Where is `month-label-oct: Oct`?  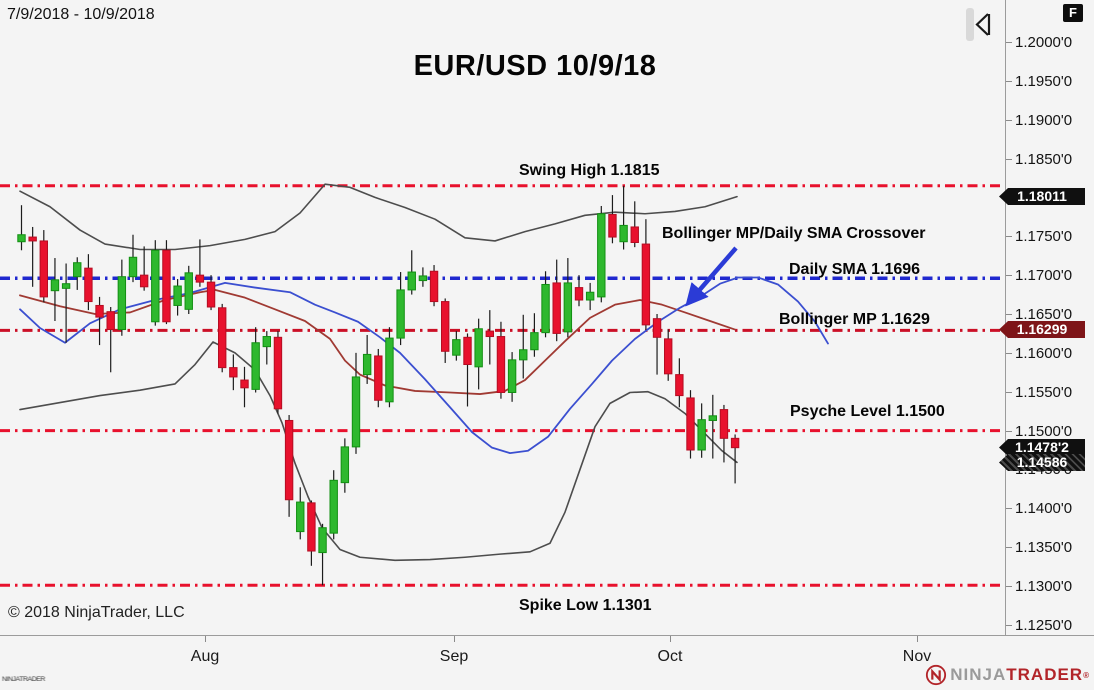 month-label-oct: Oct is located at coordinates (670, 656).